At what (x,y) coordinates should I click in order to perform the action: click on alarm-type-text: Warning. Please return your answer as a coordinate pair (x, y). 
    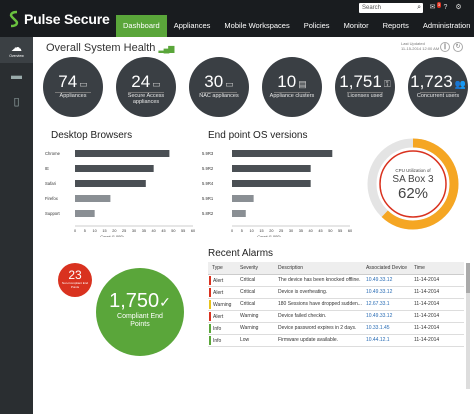
    Looking at the image, I should click on (222, 304).